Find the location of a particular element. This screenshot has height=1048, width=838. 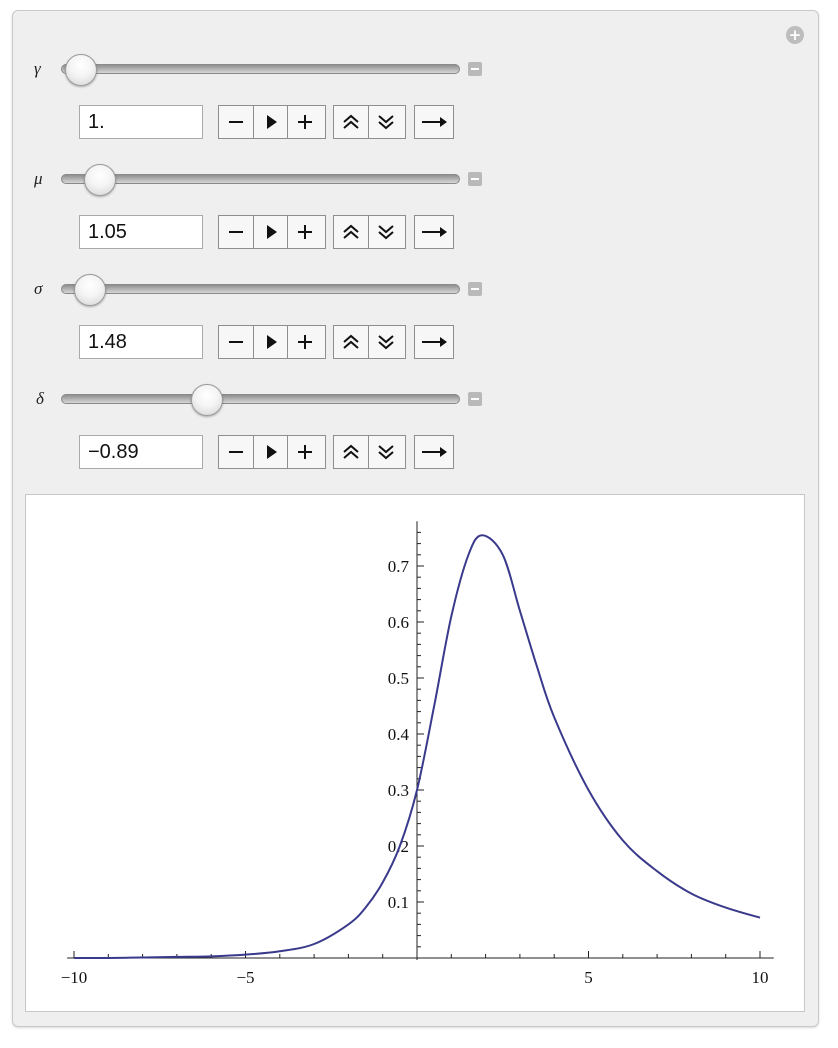

plus-circle-icon: + is located at coordinates (795, 35).